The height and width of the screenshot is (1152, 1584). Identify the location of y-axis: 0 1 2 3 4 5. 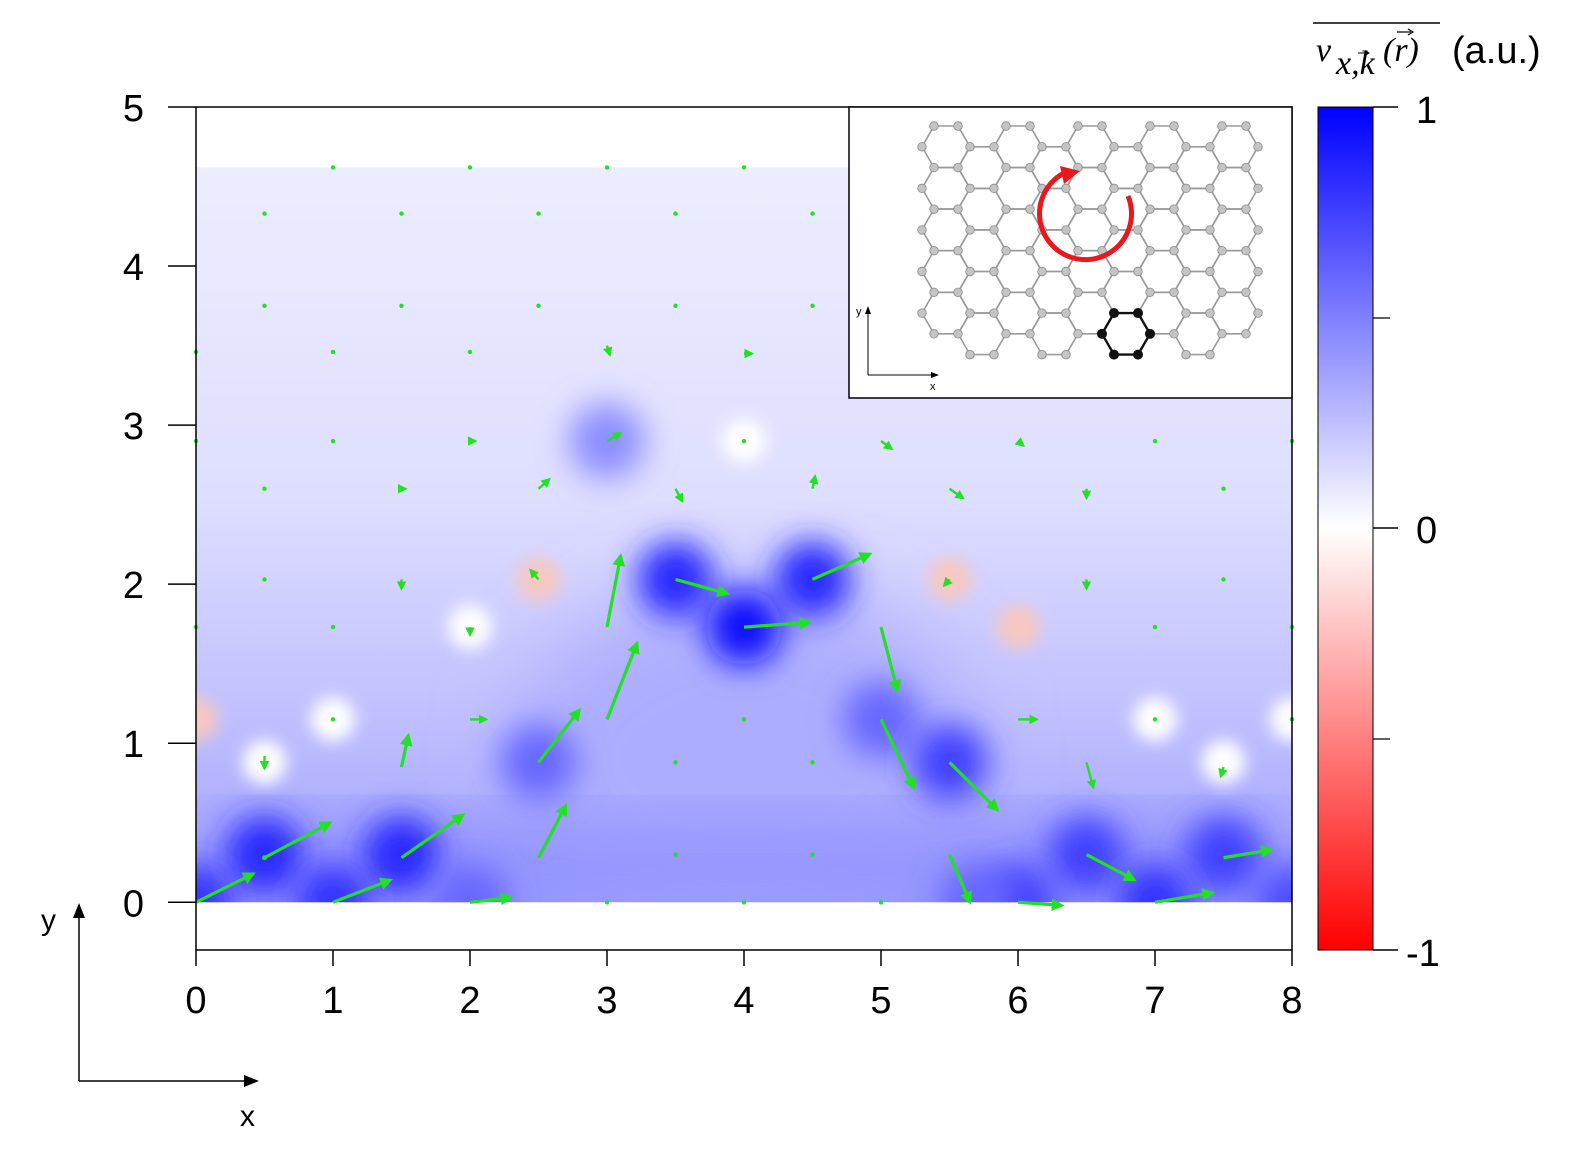
(159, 506).